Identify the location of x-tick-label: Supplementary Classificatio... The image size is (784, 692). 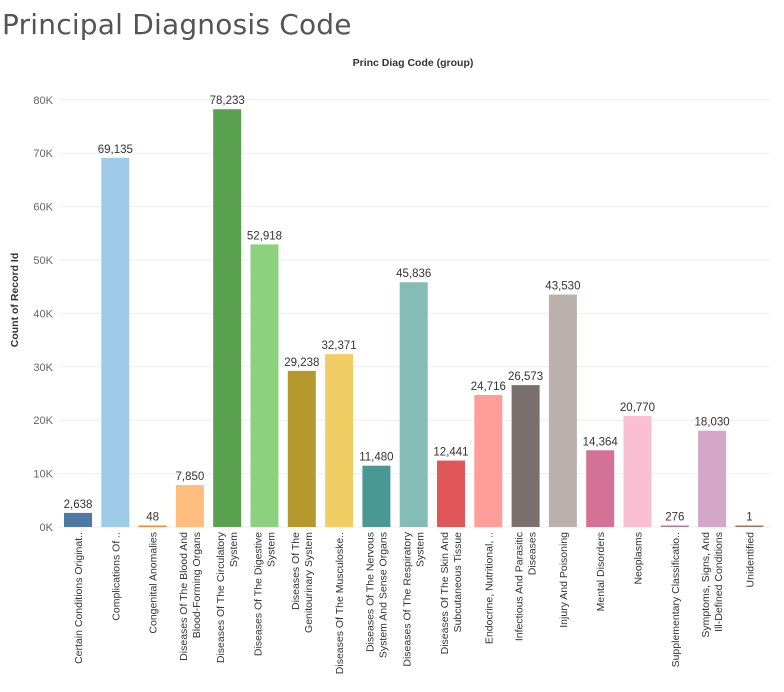
(676, 599).